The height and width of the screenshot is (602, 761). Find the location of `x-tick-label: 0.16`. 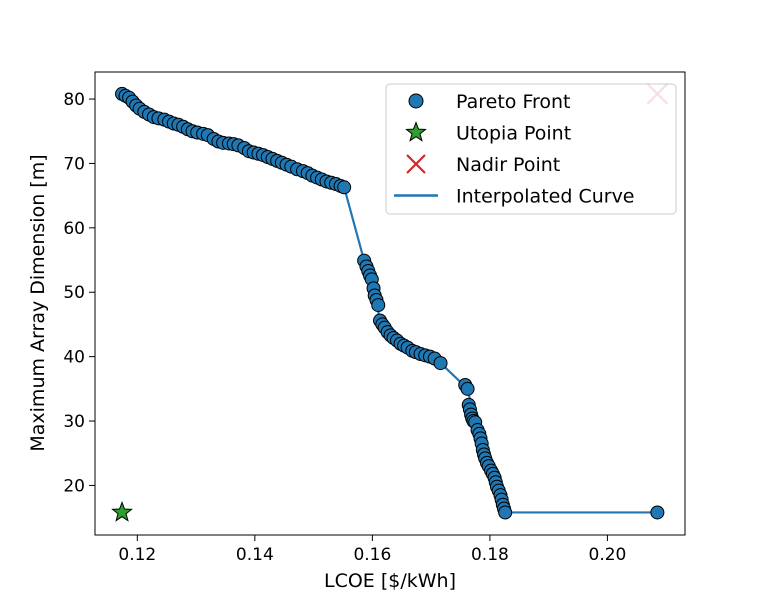

x-tick-label: 0.16 is located at coordinates (372, 555).